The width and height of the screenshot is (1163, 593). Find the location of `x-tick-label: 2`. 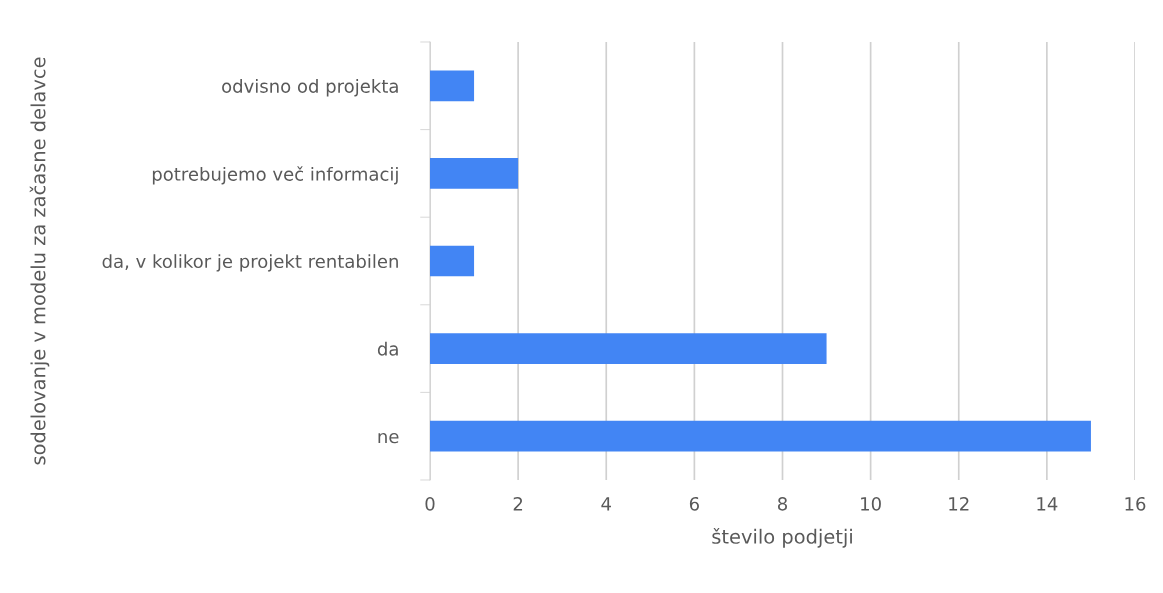

x-tick-label: 2 is located at coordinates (518, 503).